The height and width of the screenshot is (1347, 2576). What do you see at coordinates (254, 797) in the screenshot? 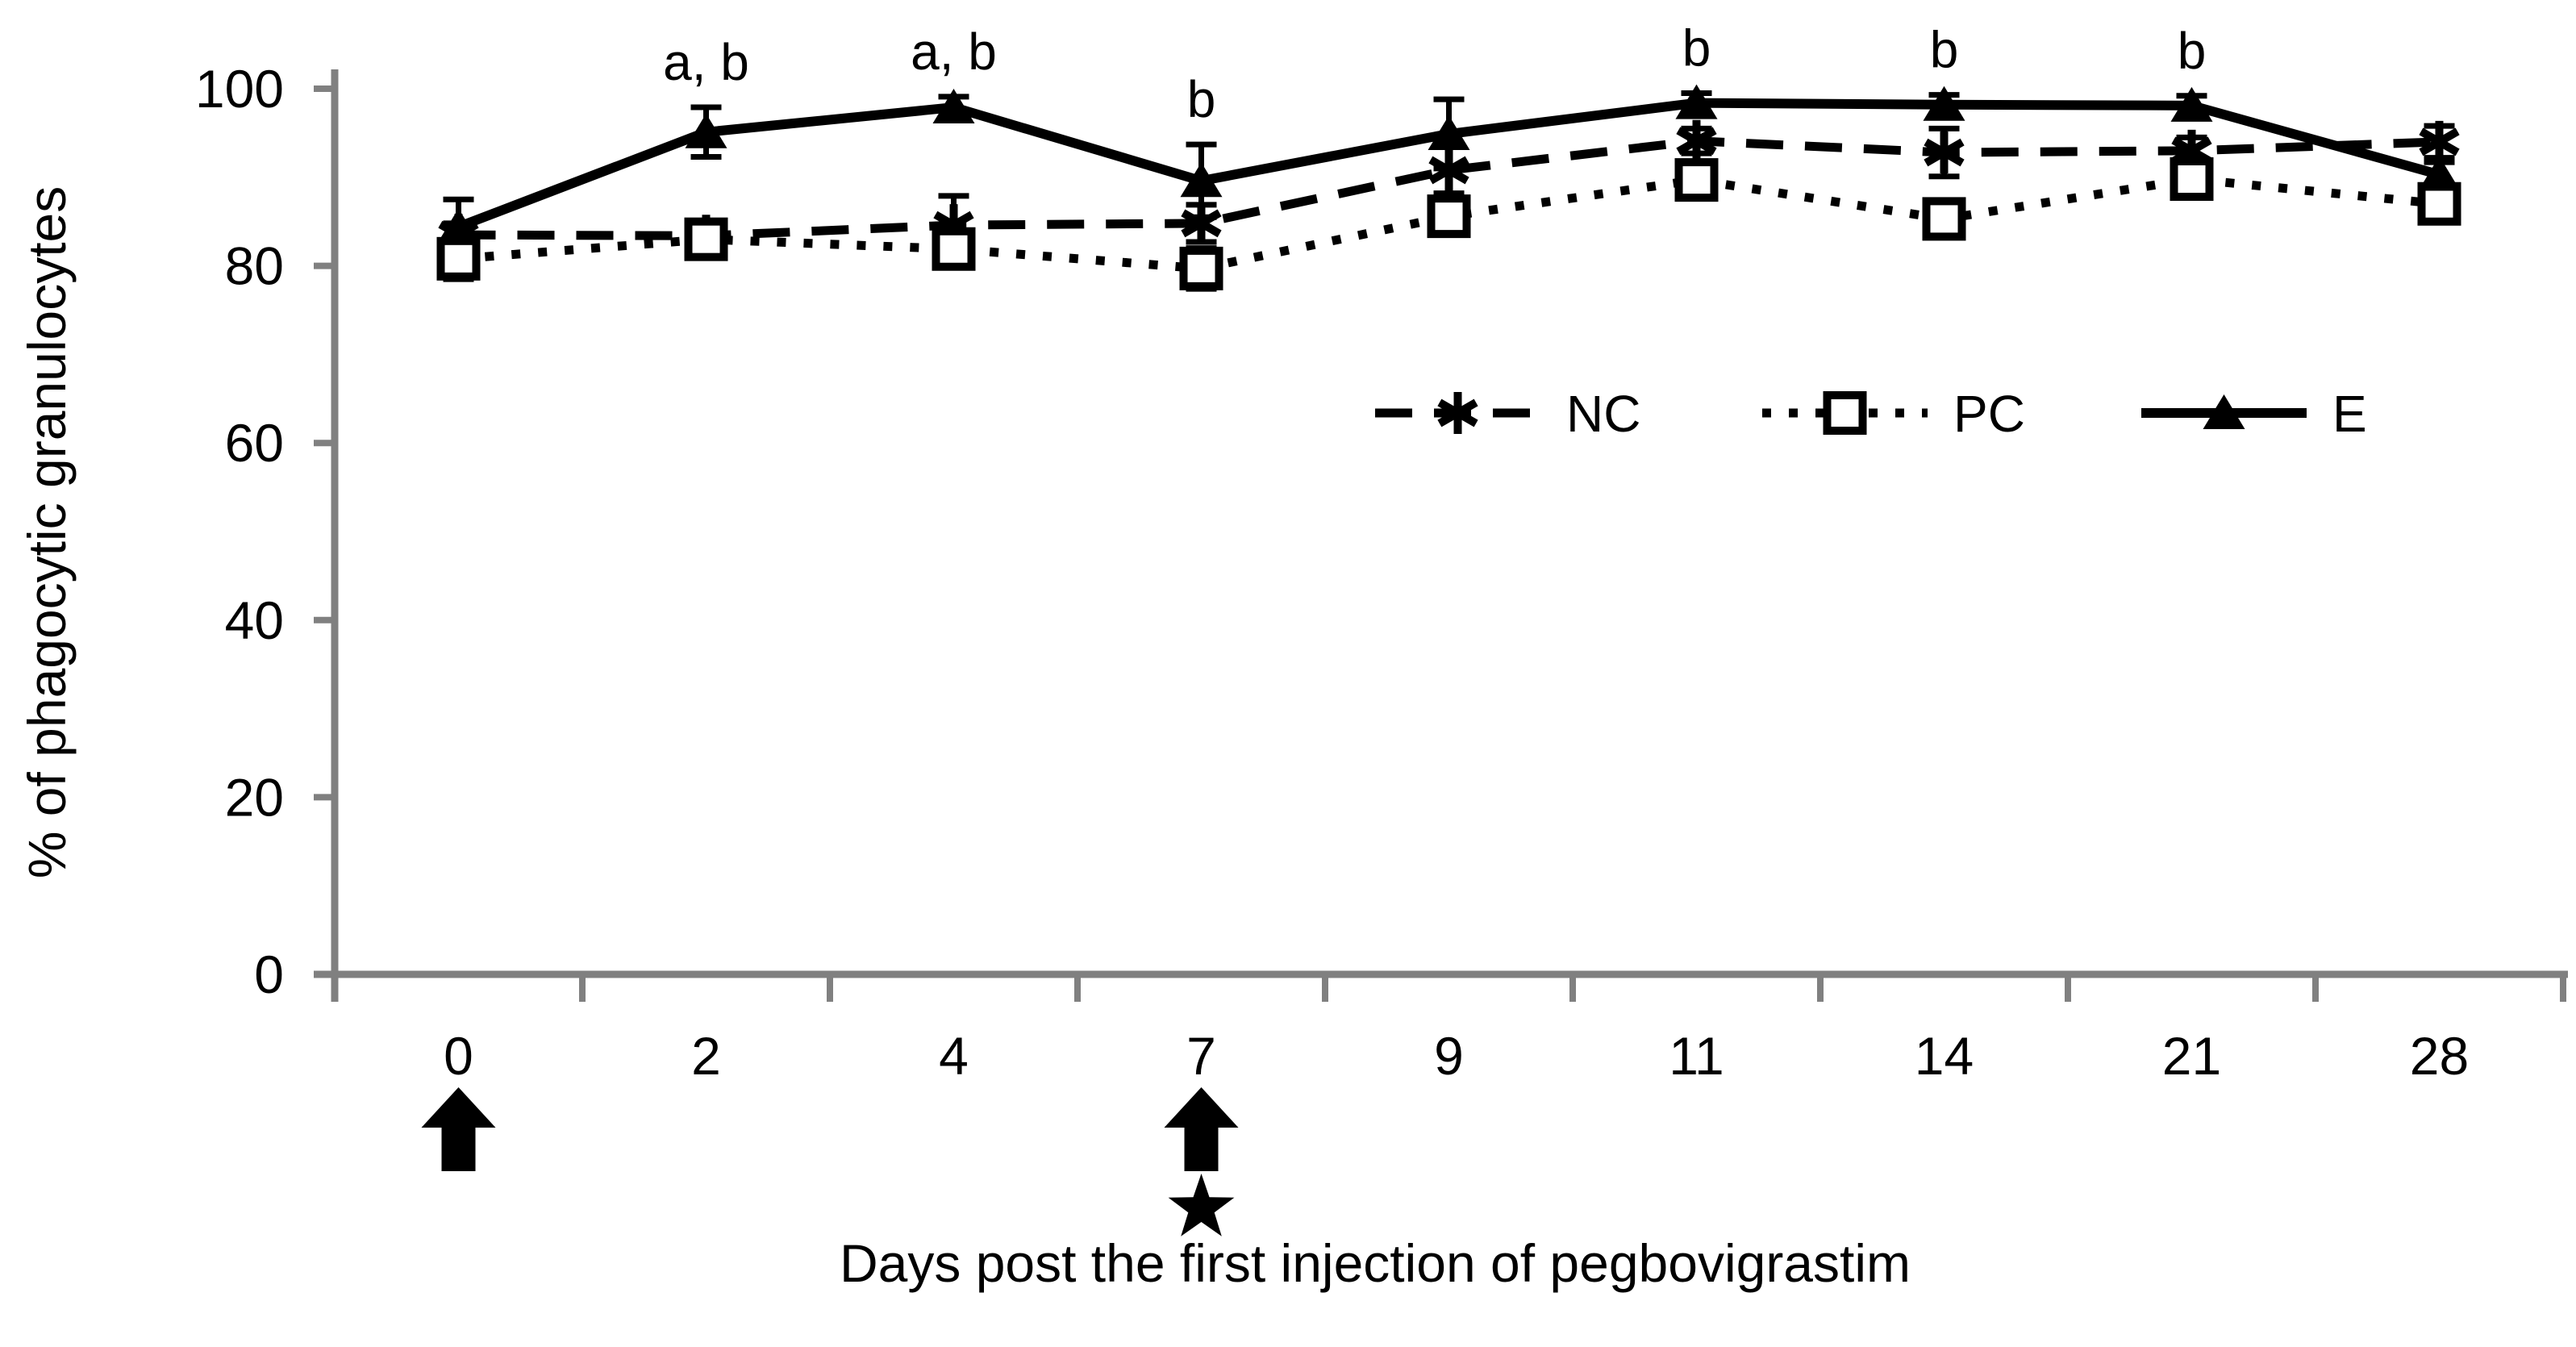
I see `y-tick-label: 20` at bounding box center [254, 797].